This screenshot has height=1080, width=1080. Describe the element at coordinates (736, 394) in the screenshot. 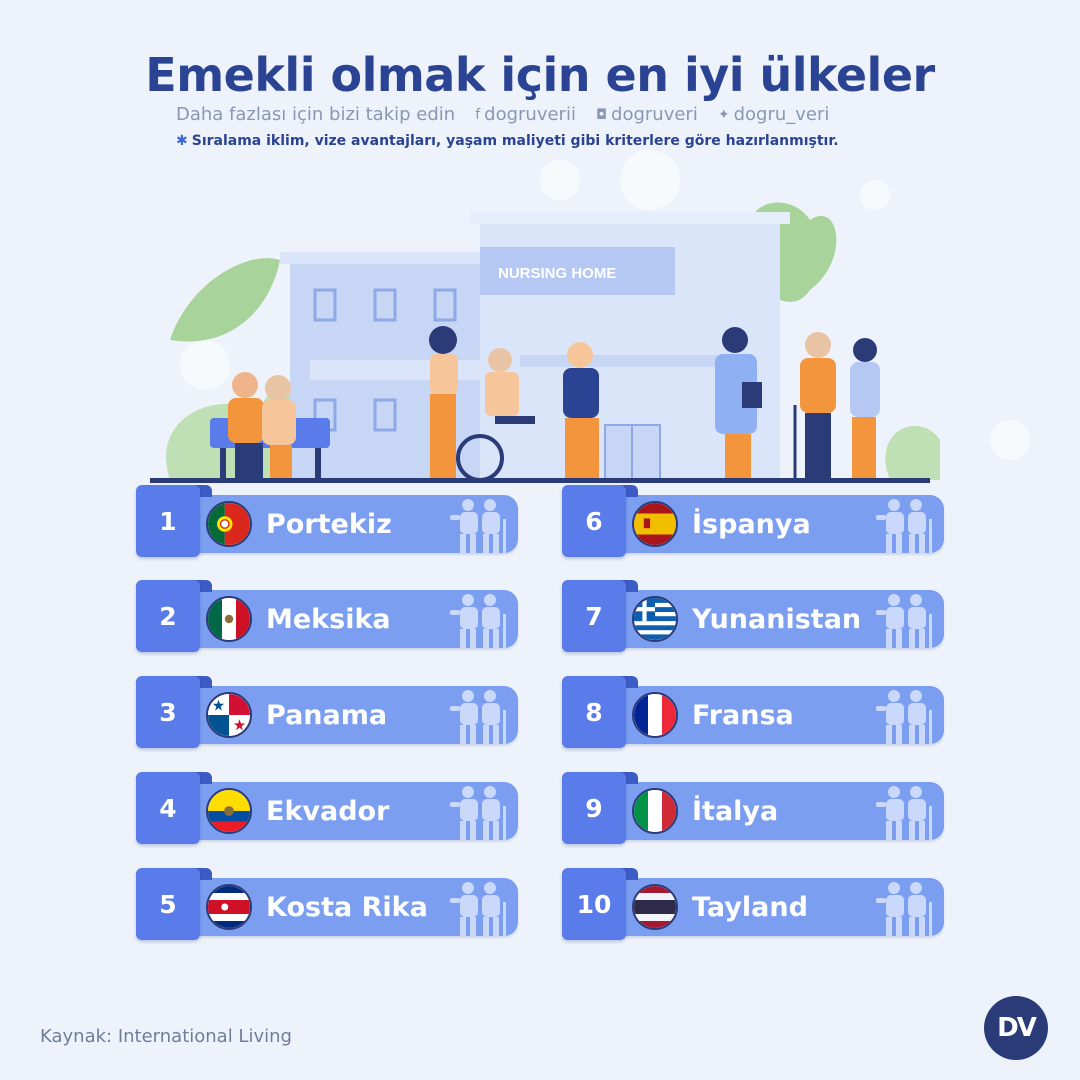

I see `doctor` at that location.